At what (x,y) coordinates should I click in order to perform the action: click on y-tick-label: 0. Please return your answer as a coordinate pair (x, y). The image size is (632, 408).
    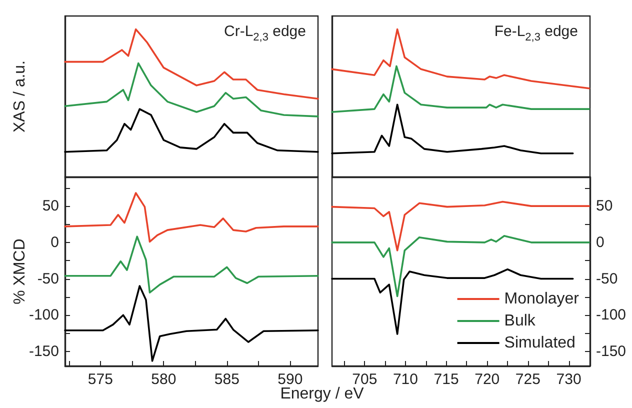
    Looking at the image, I should click on (54, 242).